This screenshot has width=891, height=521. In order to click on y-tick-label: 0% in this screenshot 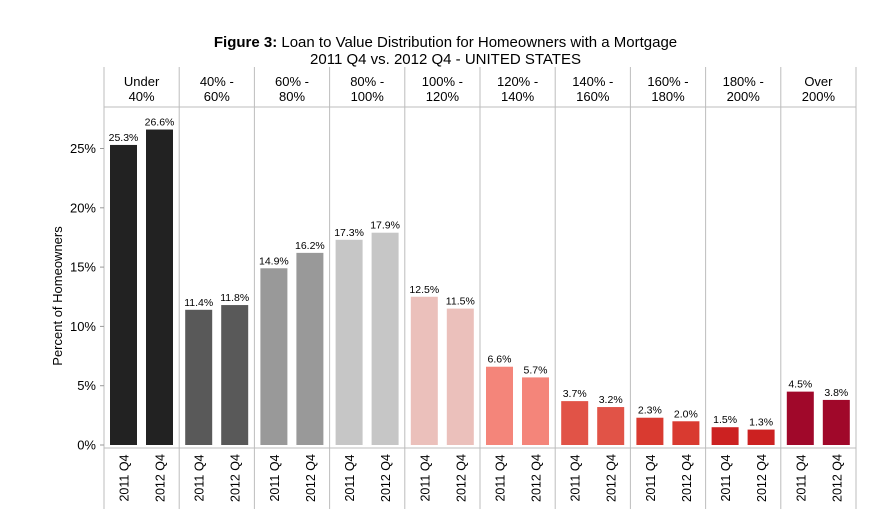, I will do `click(86, 445)`.